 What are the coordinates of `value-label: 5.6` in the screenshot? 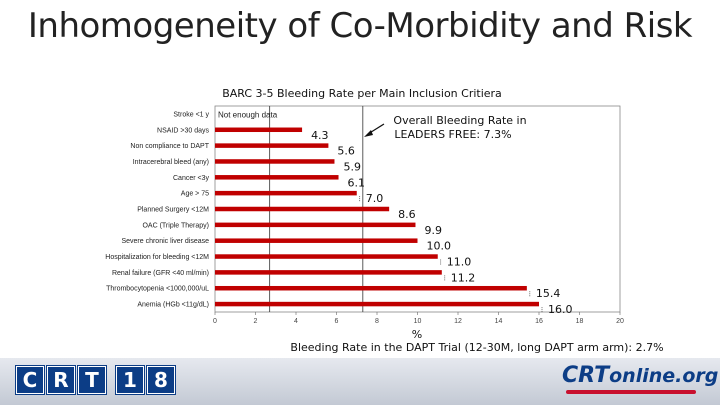 It's located at (346, 151).